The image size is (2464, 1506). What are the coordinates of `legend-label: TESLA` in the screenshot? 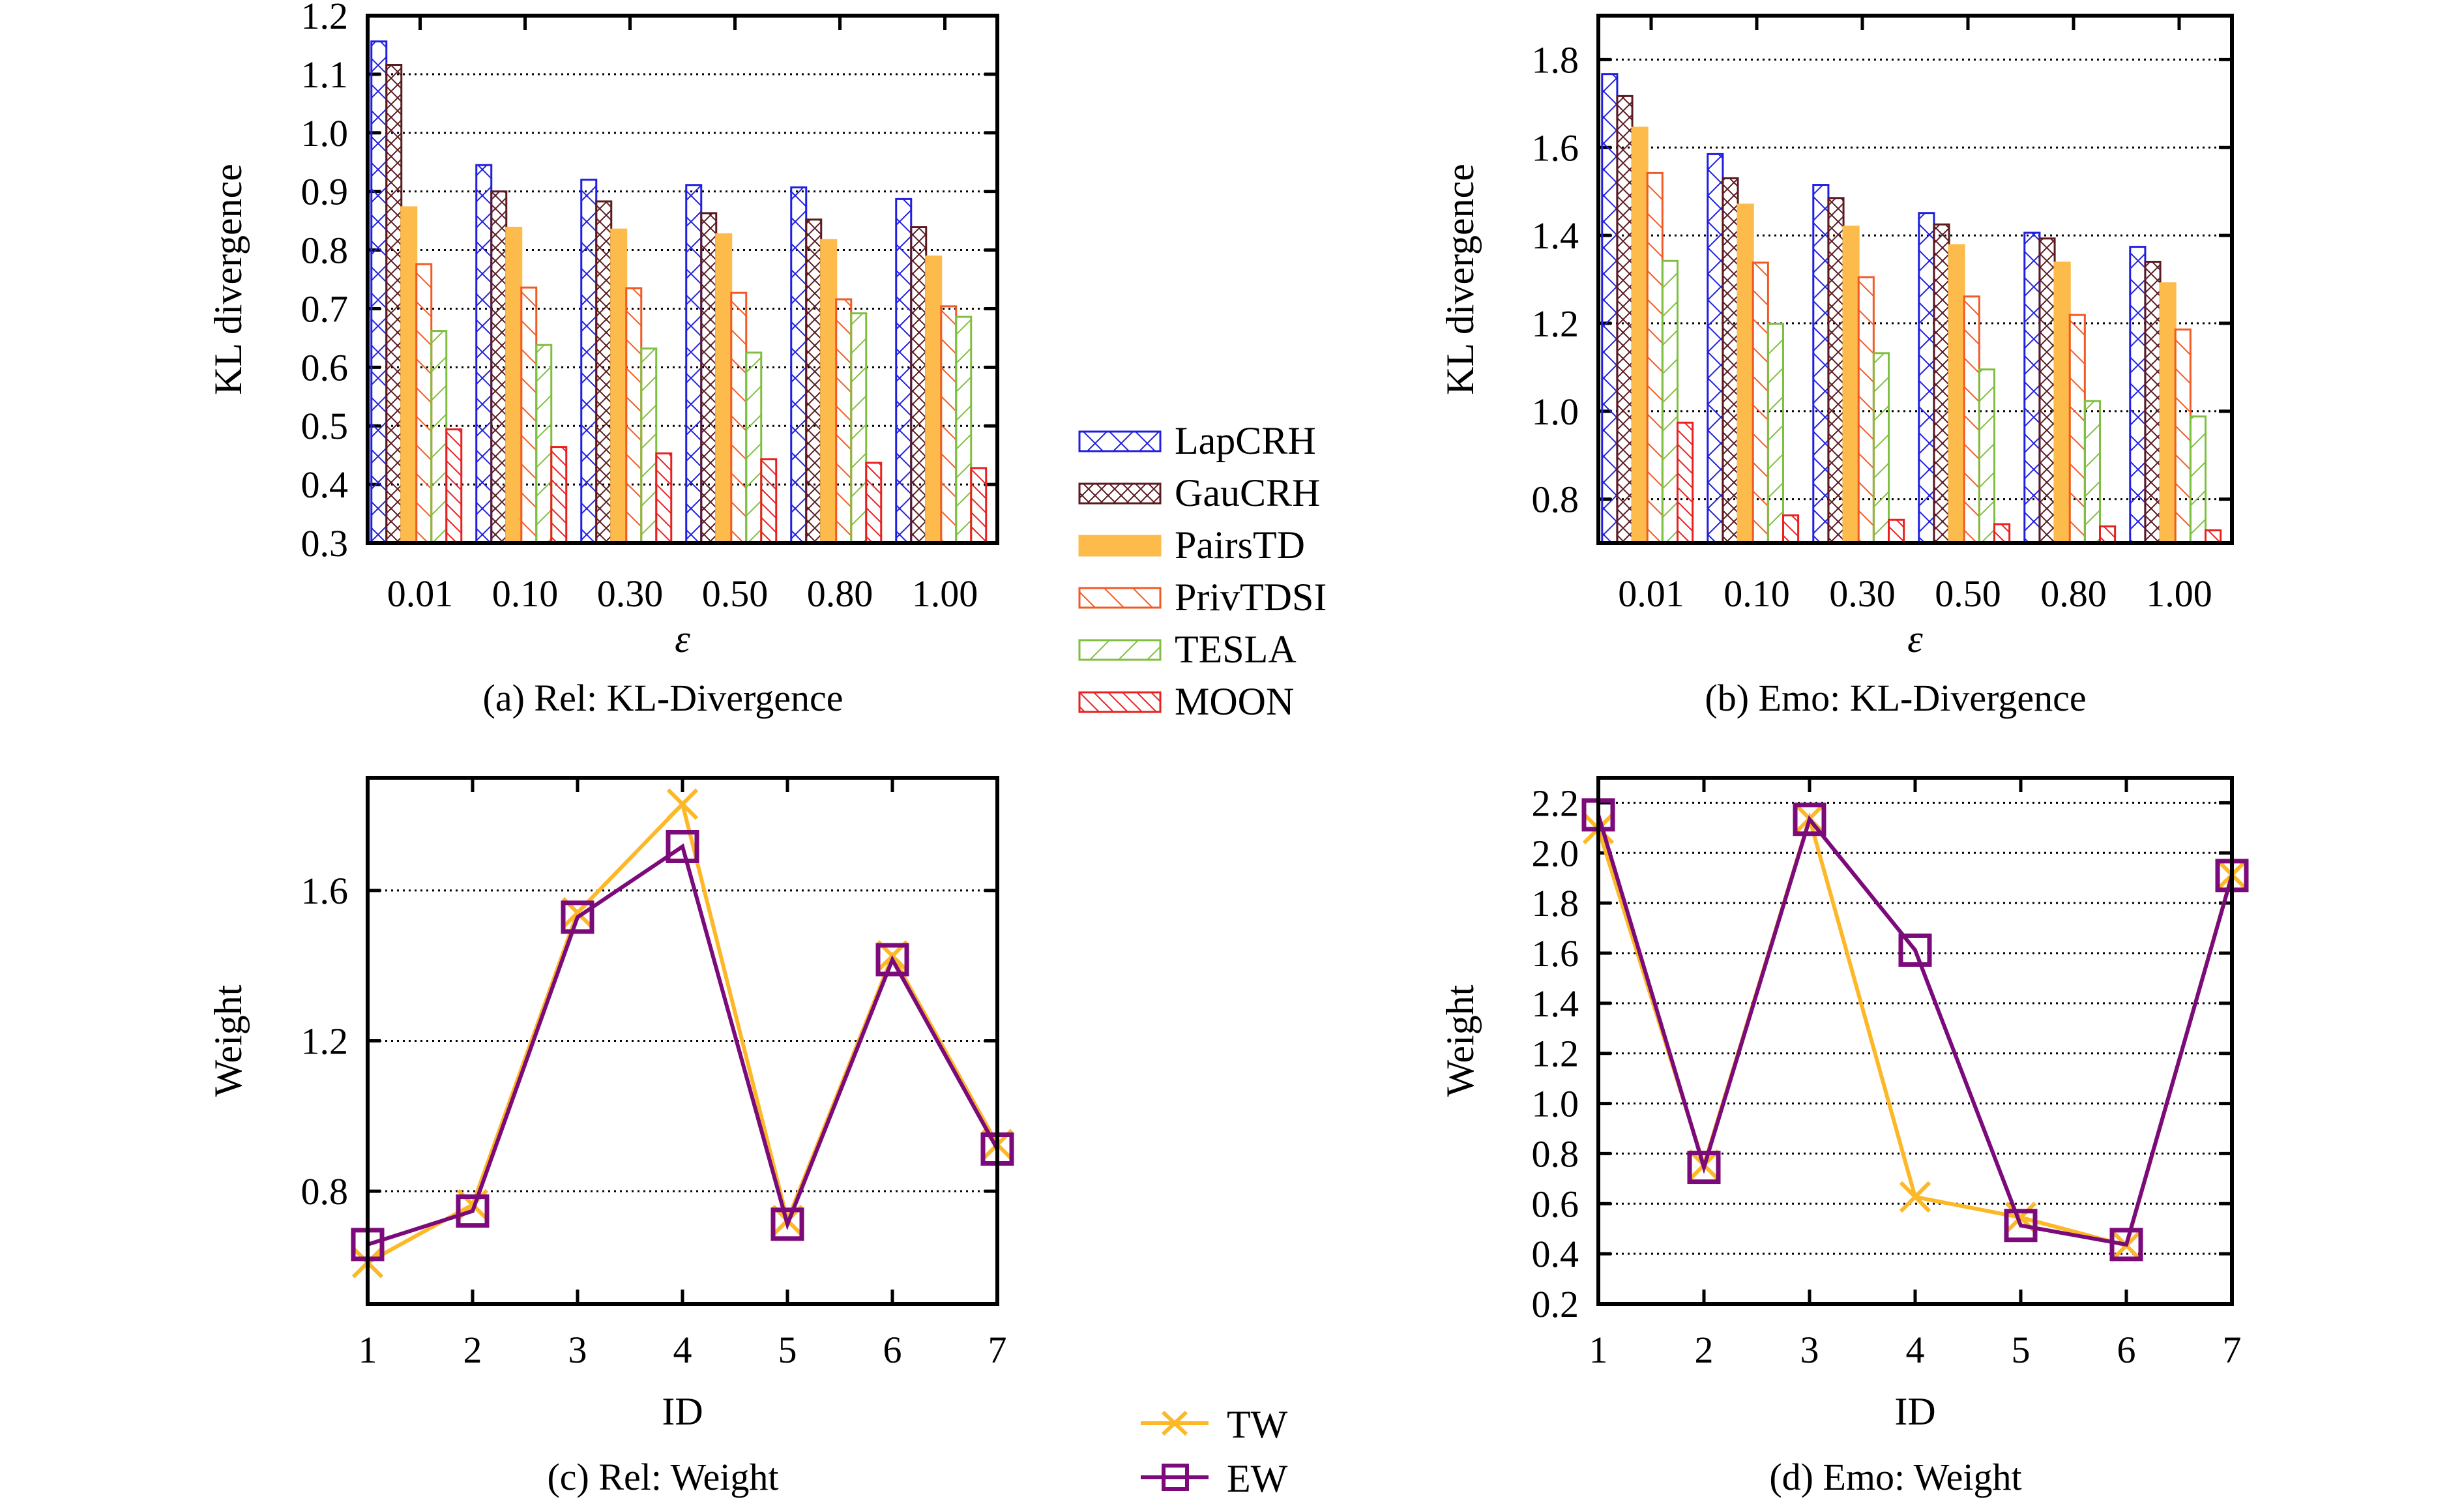 It's located at (1236, 649).